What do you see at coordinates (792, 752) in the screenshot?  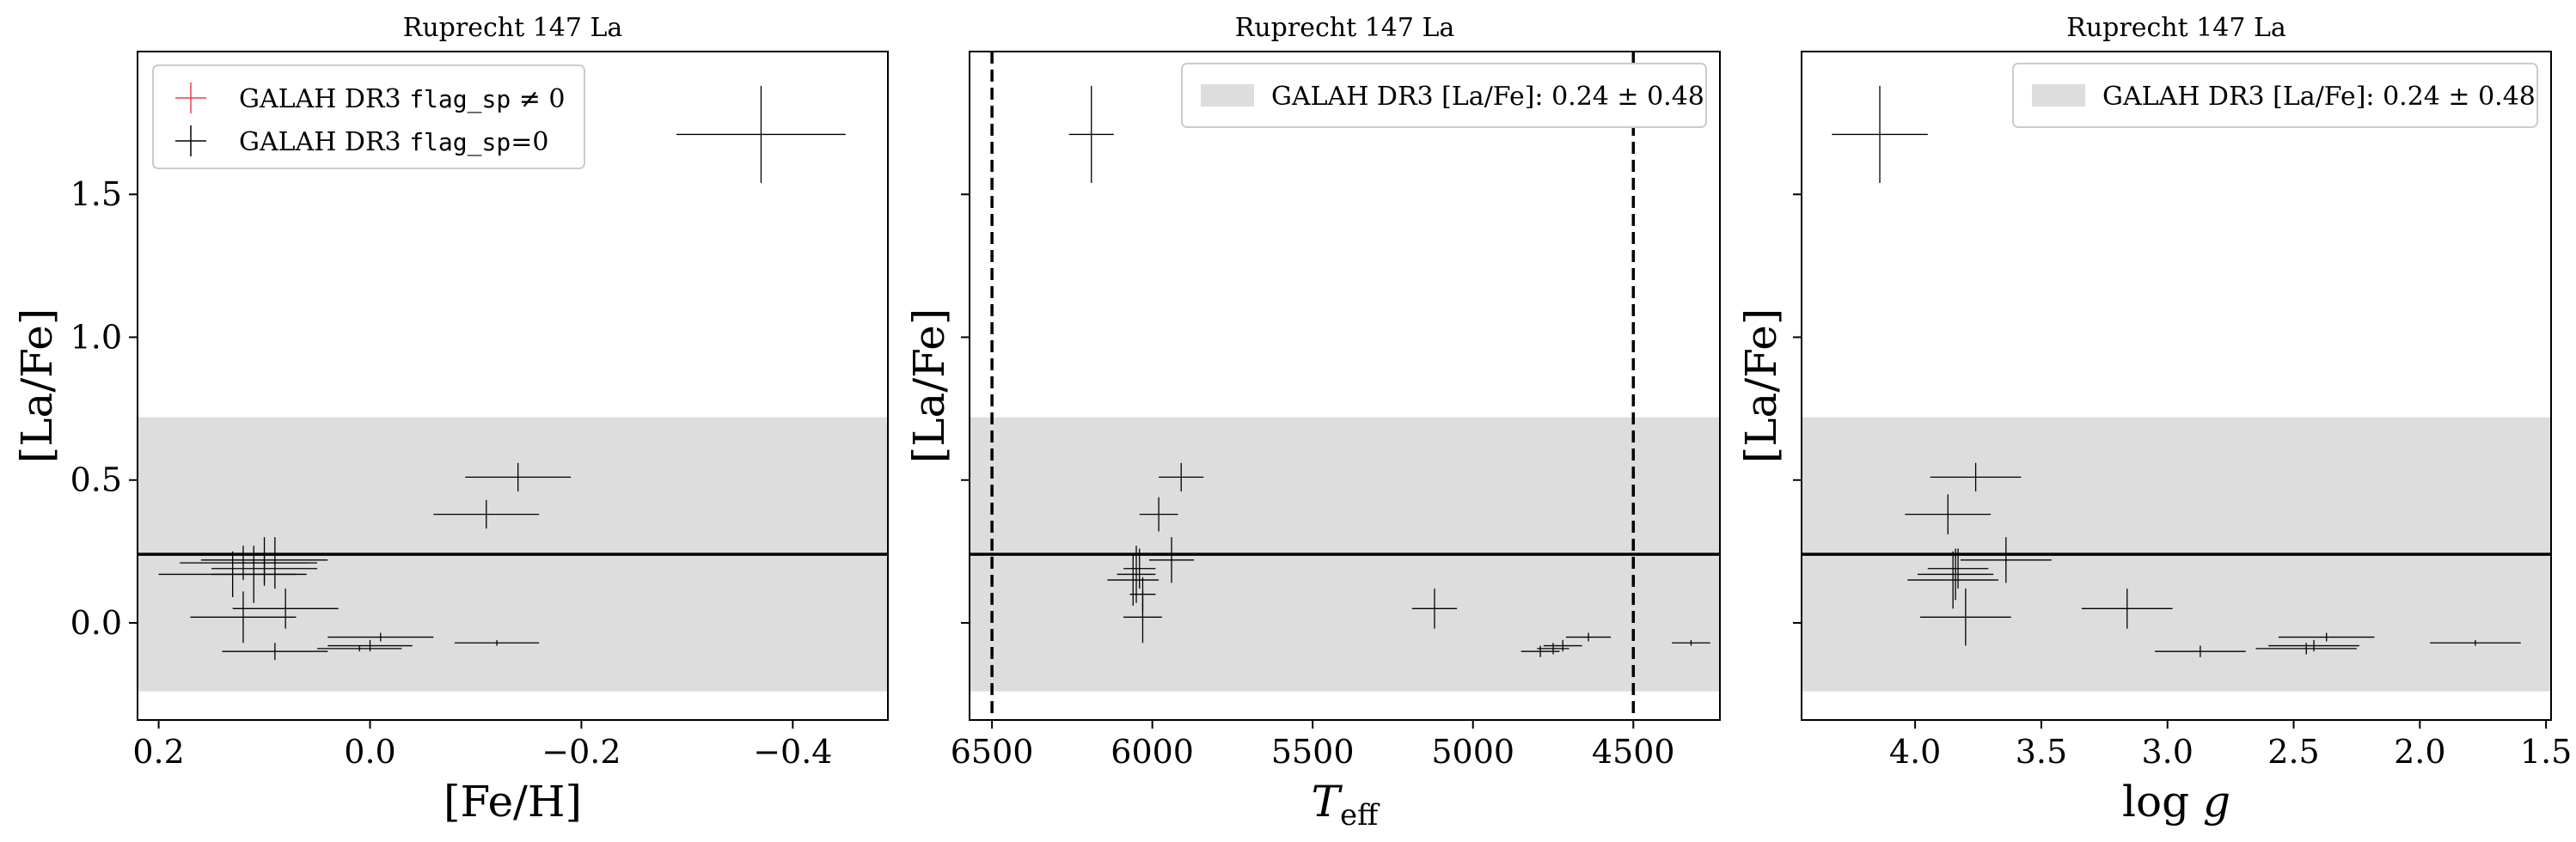 I see `x-tick-label: −0.4` at bounding box center [792, 752].